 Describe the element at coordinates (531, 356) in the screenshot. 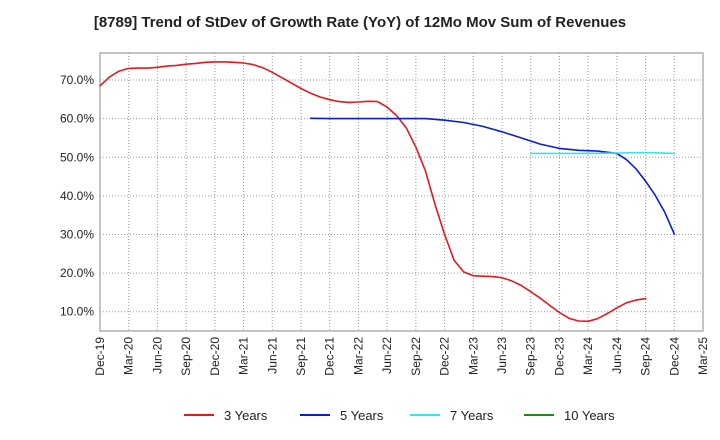

I see `x-tick-label: Sep-23` at that location.